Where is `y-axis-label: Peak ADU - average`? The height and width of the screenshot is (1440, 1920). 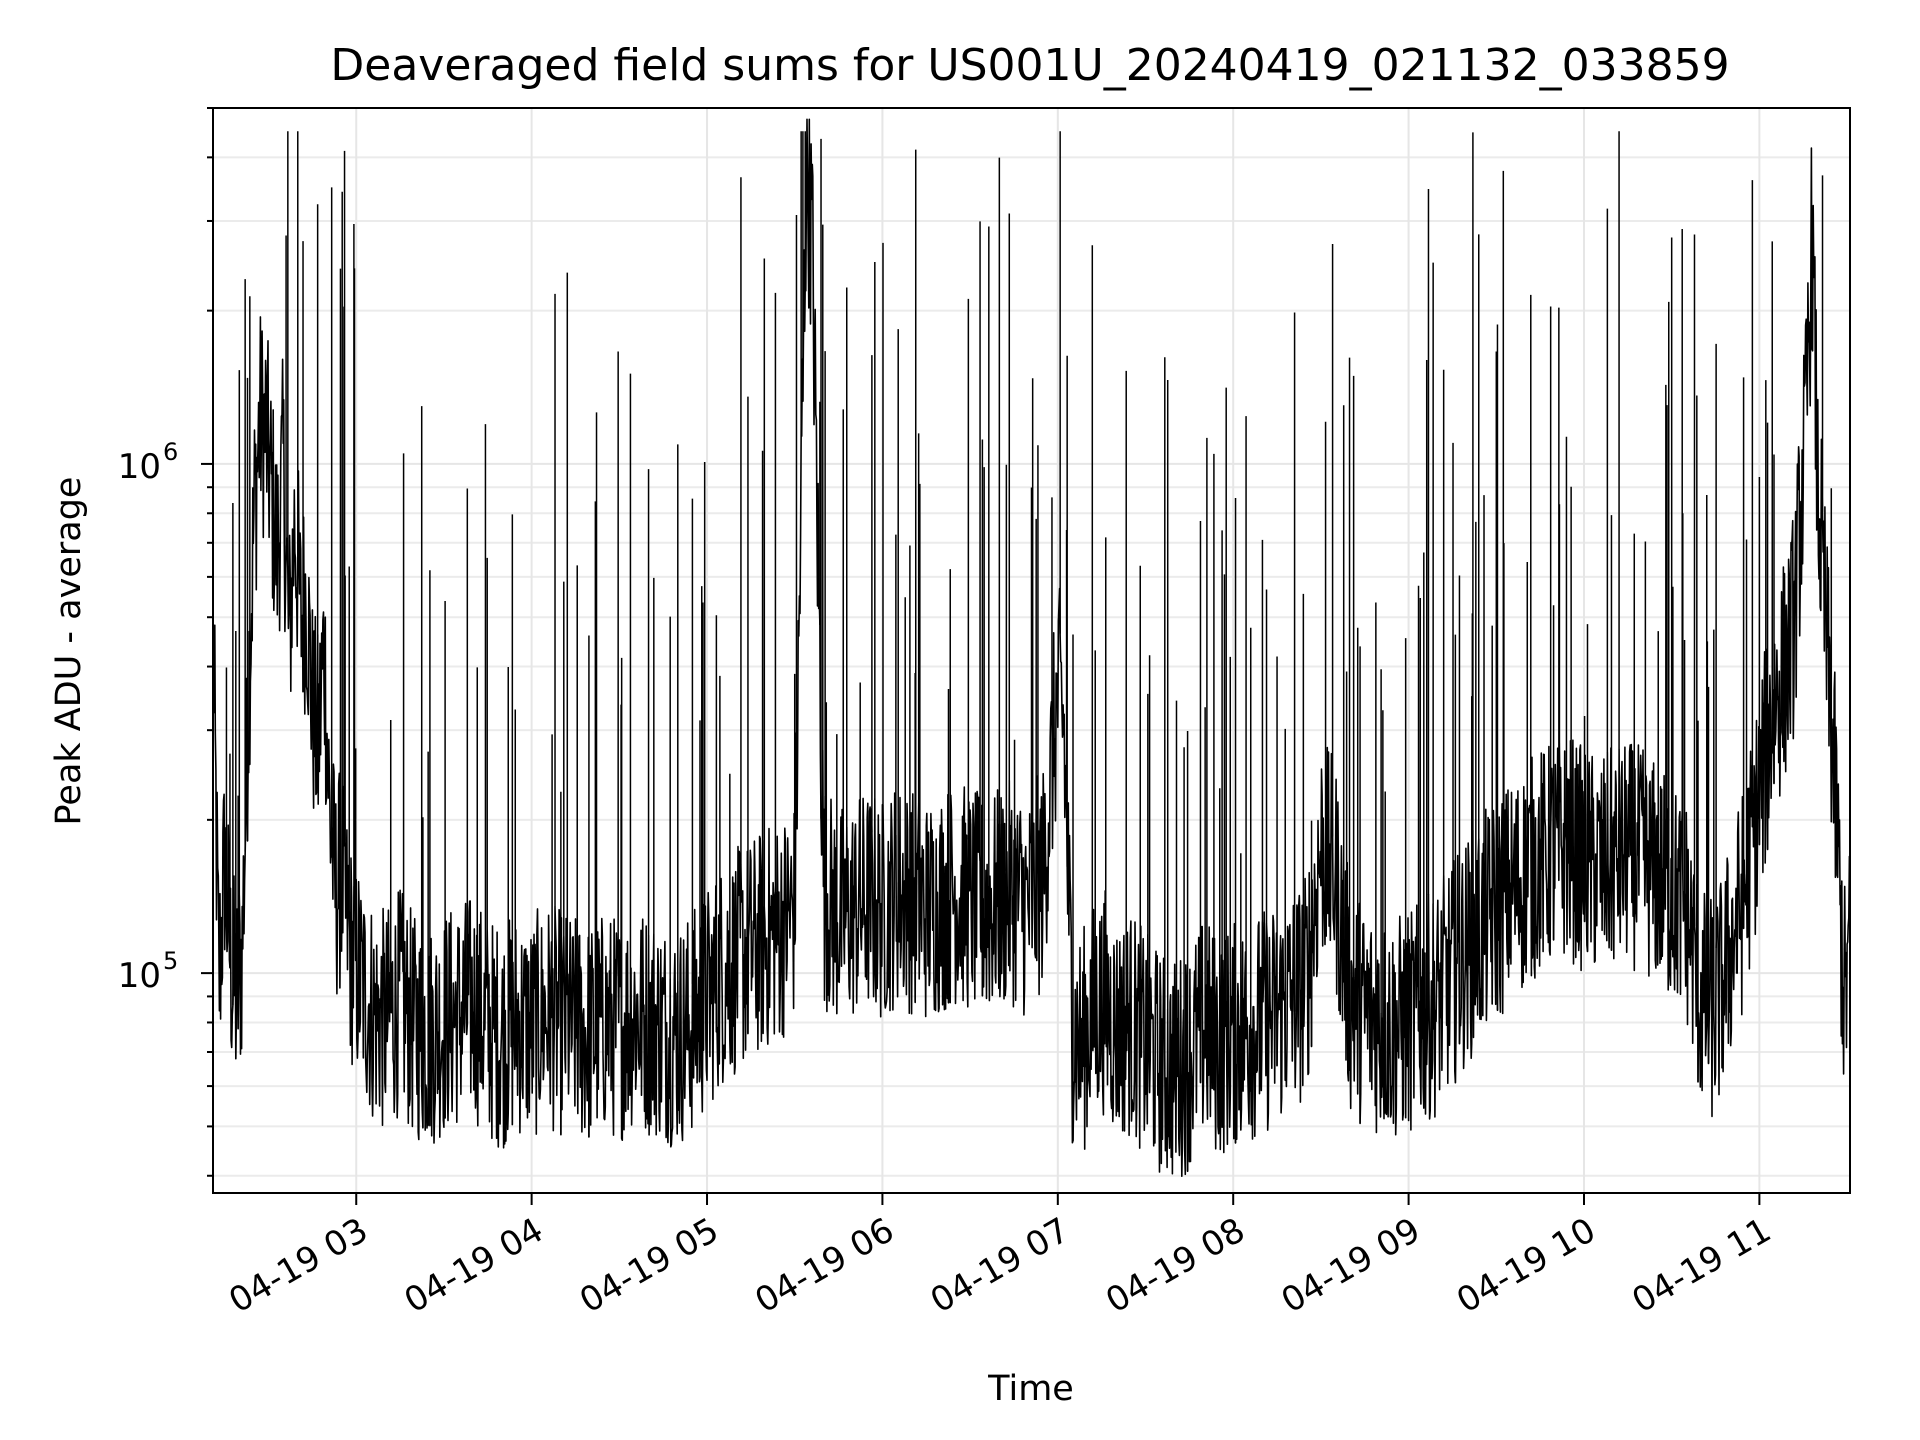
y-axis-label: Peak ADU - average is located at coordinates (69, 651).